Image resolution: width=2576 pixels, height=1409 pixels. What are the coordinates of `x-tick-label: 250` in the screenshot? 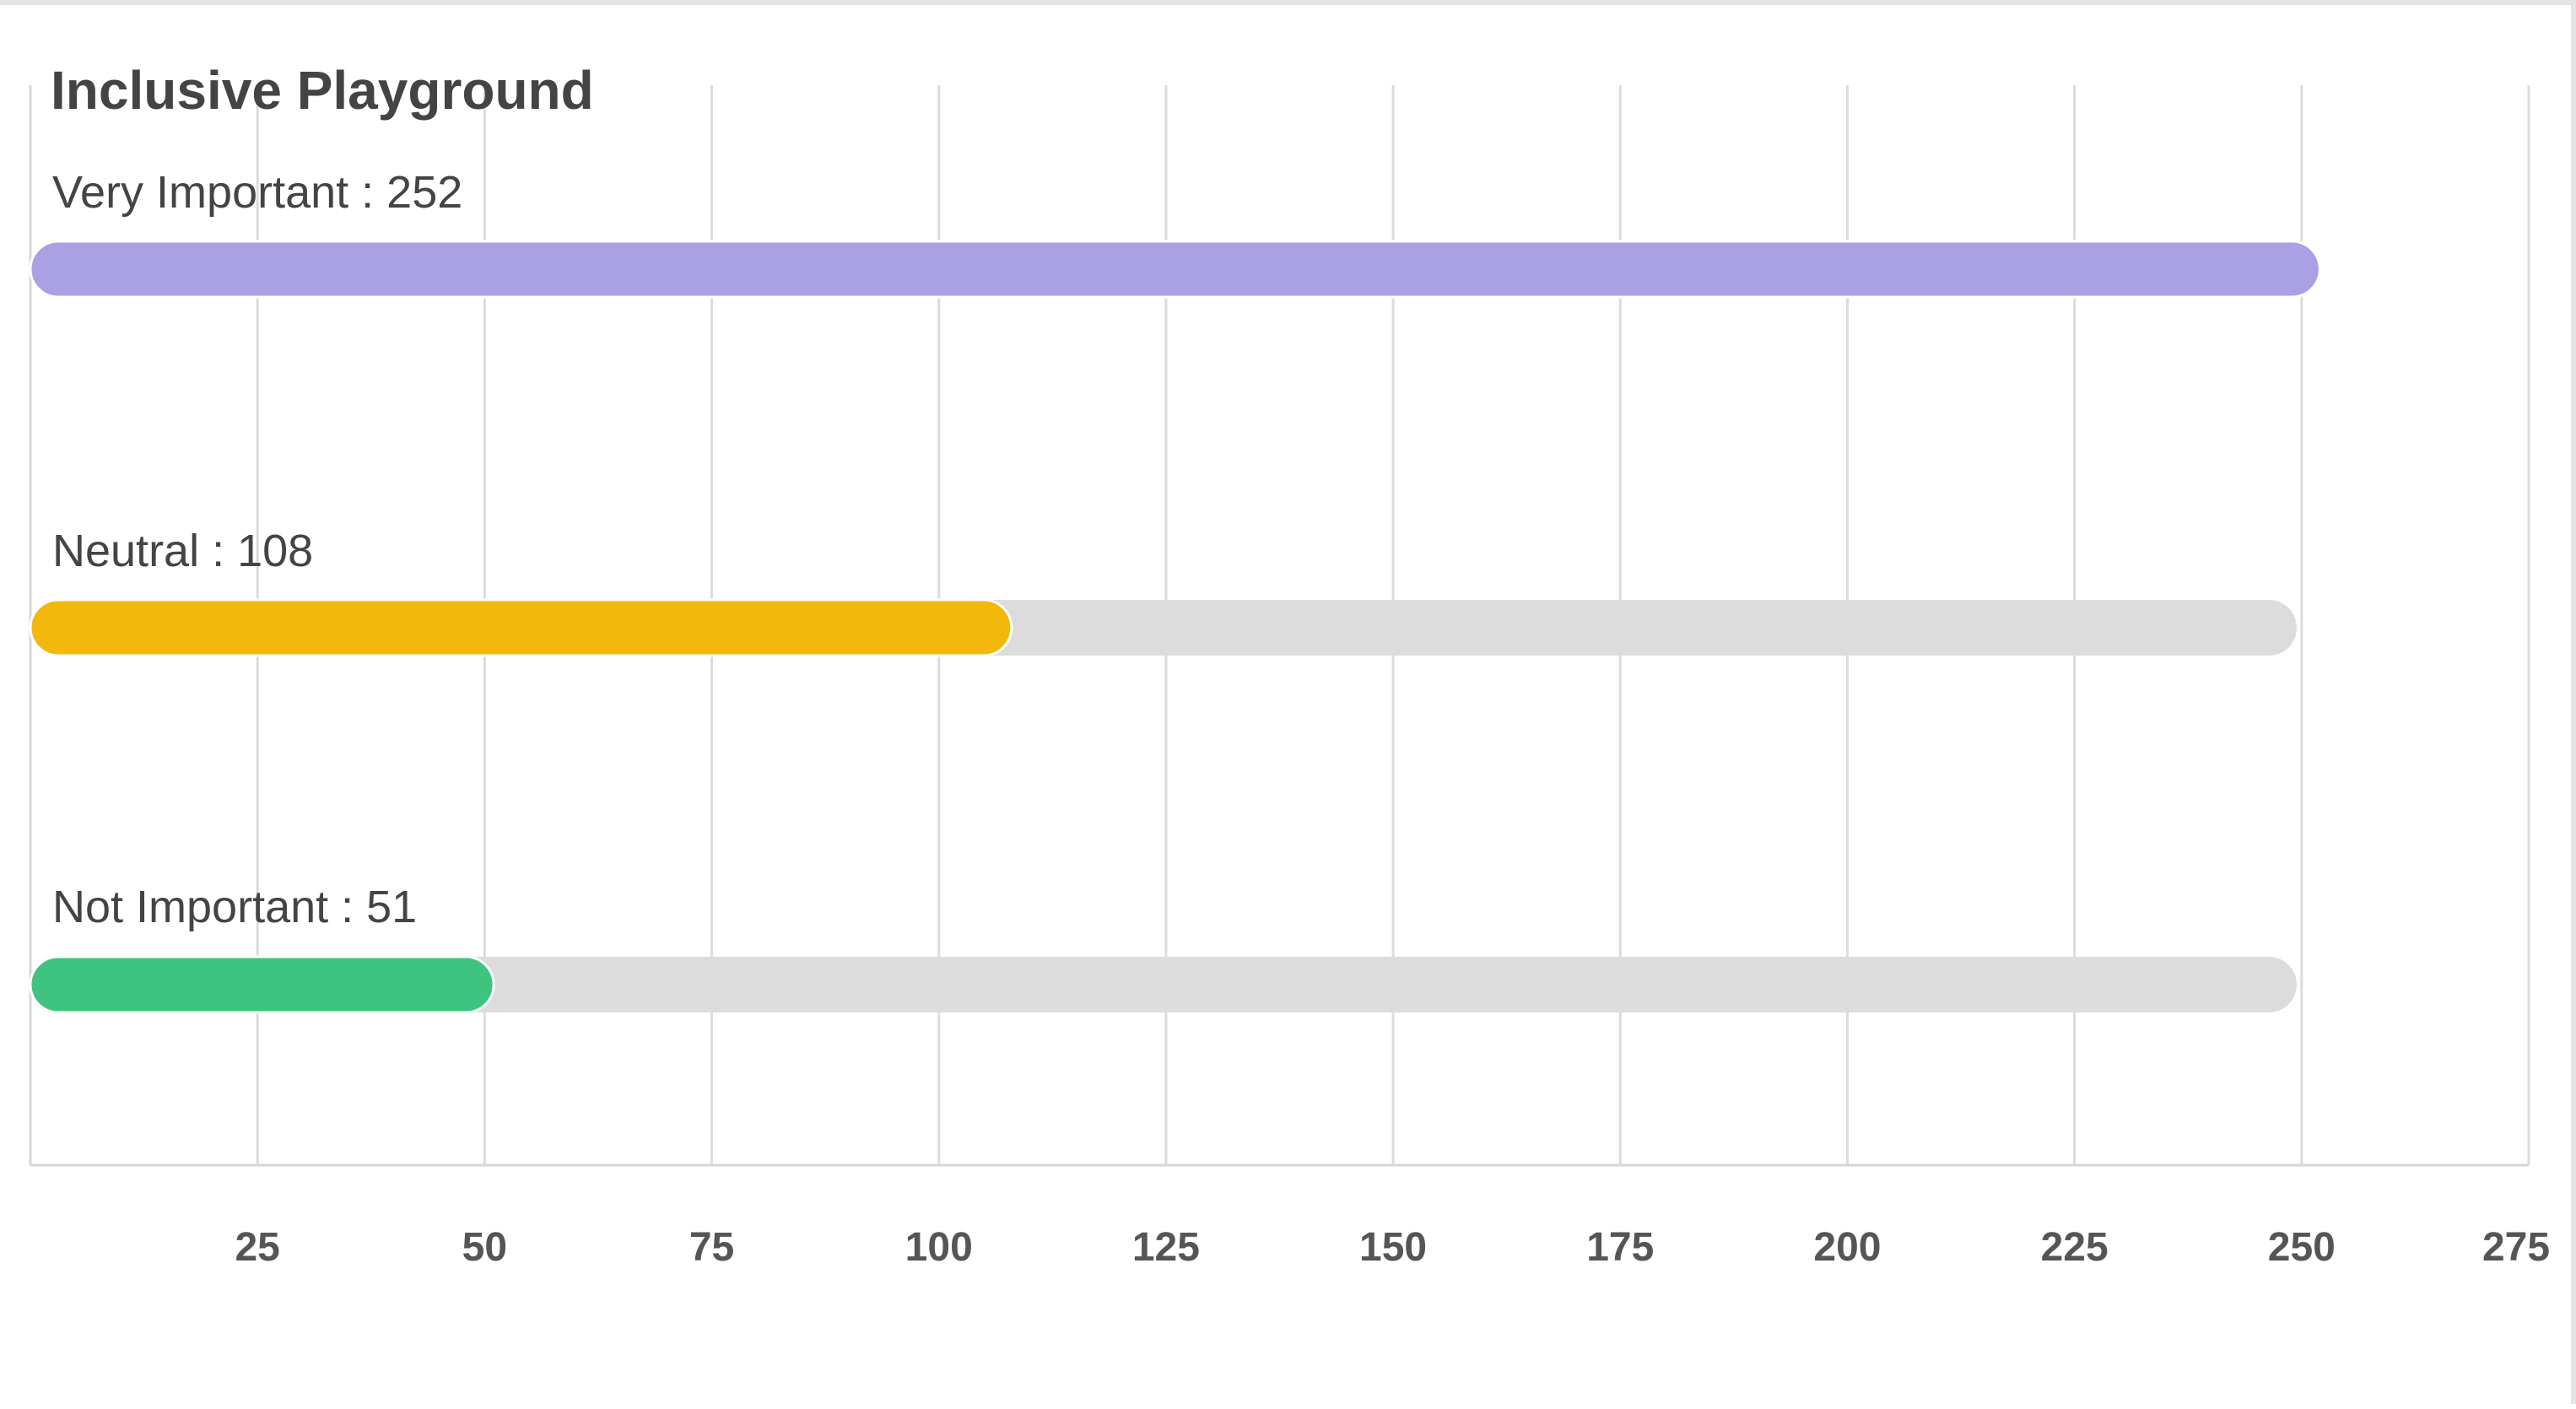 It's located at (2302, 1247).